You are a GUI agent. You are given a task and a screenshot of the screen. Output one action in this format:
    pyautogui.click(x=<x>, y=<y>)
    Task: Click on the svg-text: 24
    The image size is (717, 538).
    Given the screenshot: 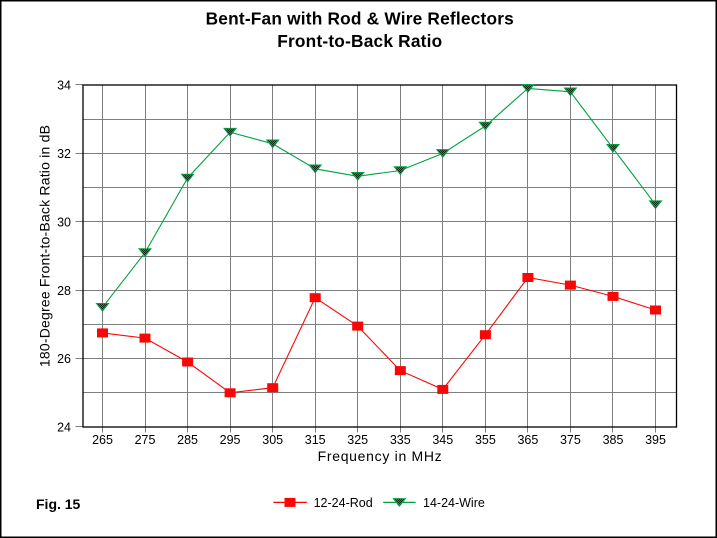 What is the action you would take?
    pyautogui.click(x=64, y=428)
    